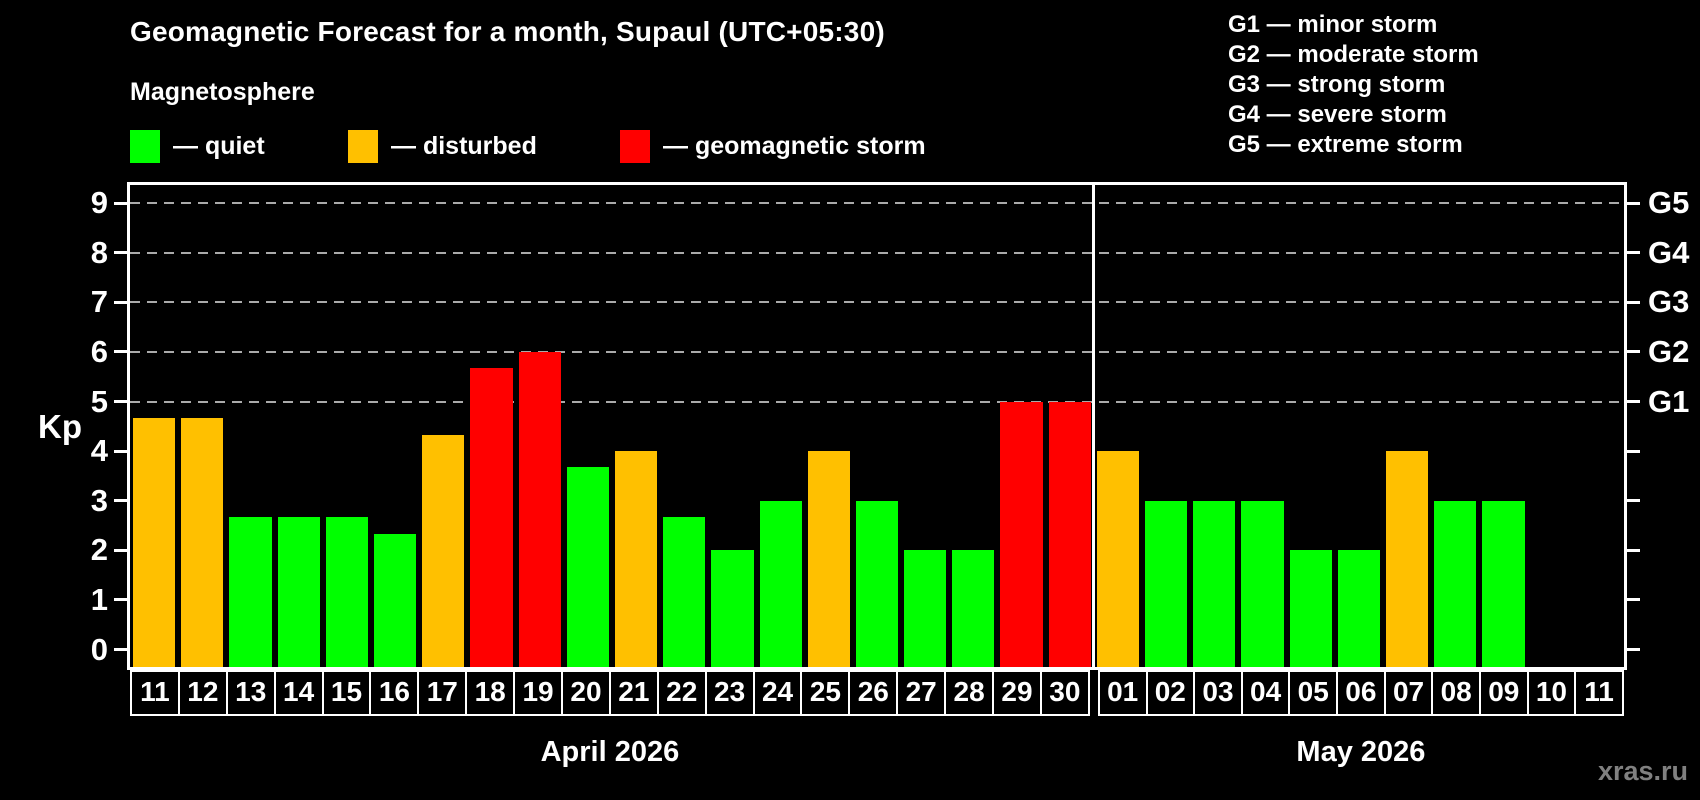 The image size is (1700, 800). Describe the element at coordinates (1456, 693) in the screenshot. I see `day-label-08: 08` at that location.